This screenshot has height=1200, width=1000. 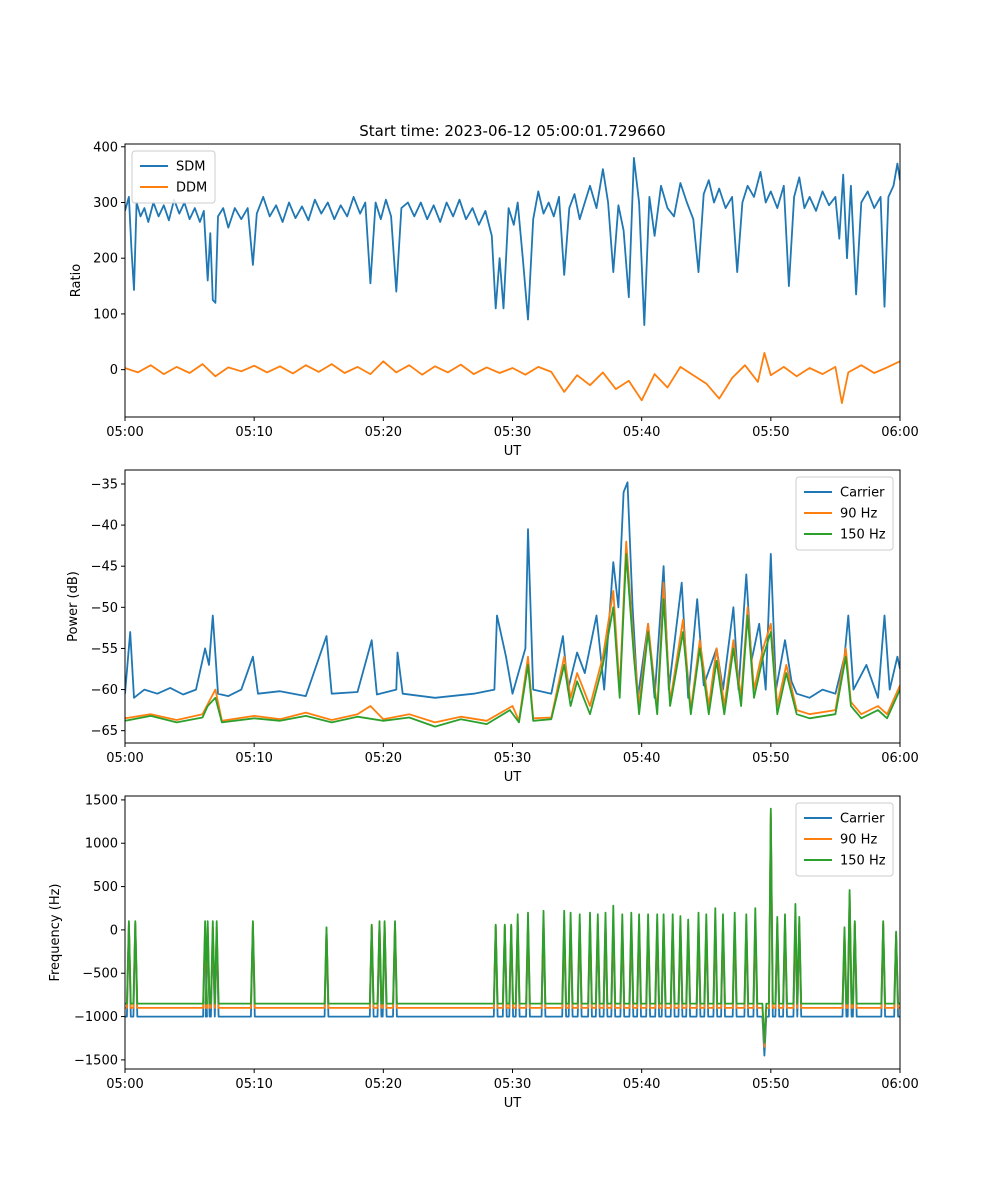 I want to click on series-line-sdm, so click(x=512, y=241).